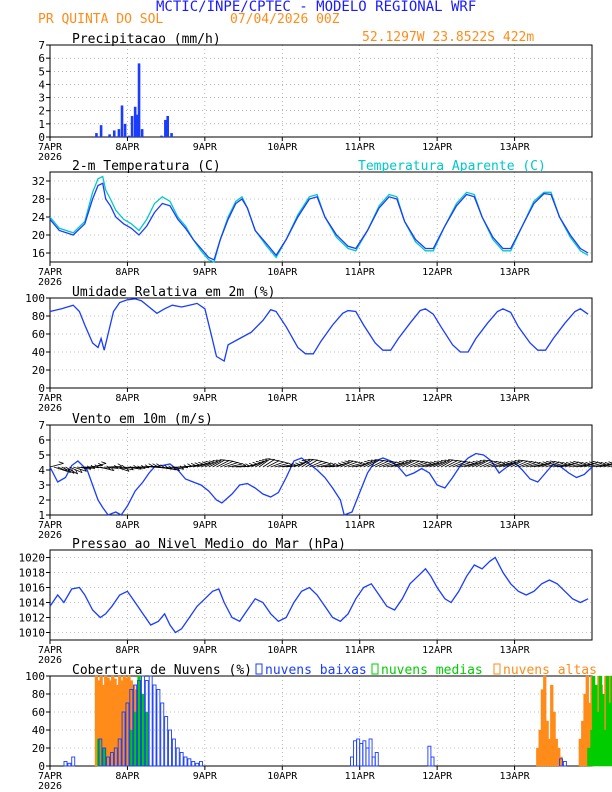  Describe the element at coordinates (550, 670) in the screenshot. I see `legend-label: nuvens altas` at that location.